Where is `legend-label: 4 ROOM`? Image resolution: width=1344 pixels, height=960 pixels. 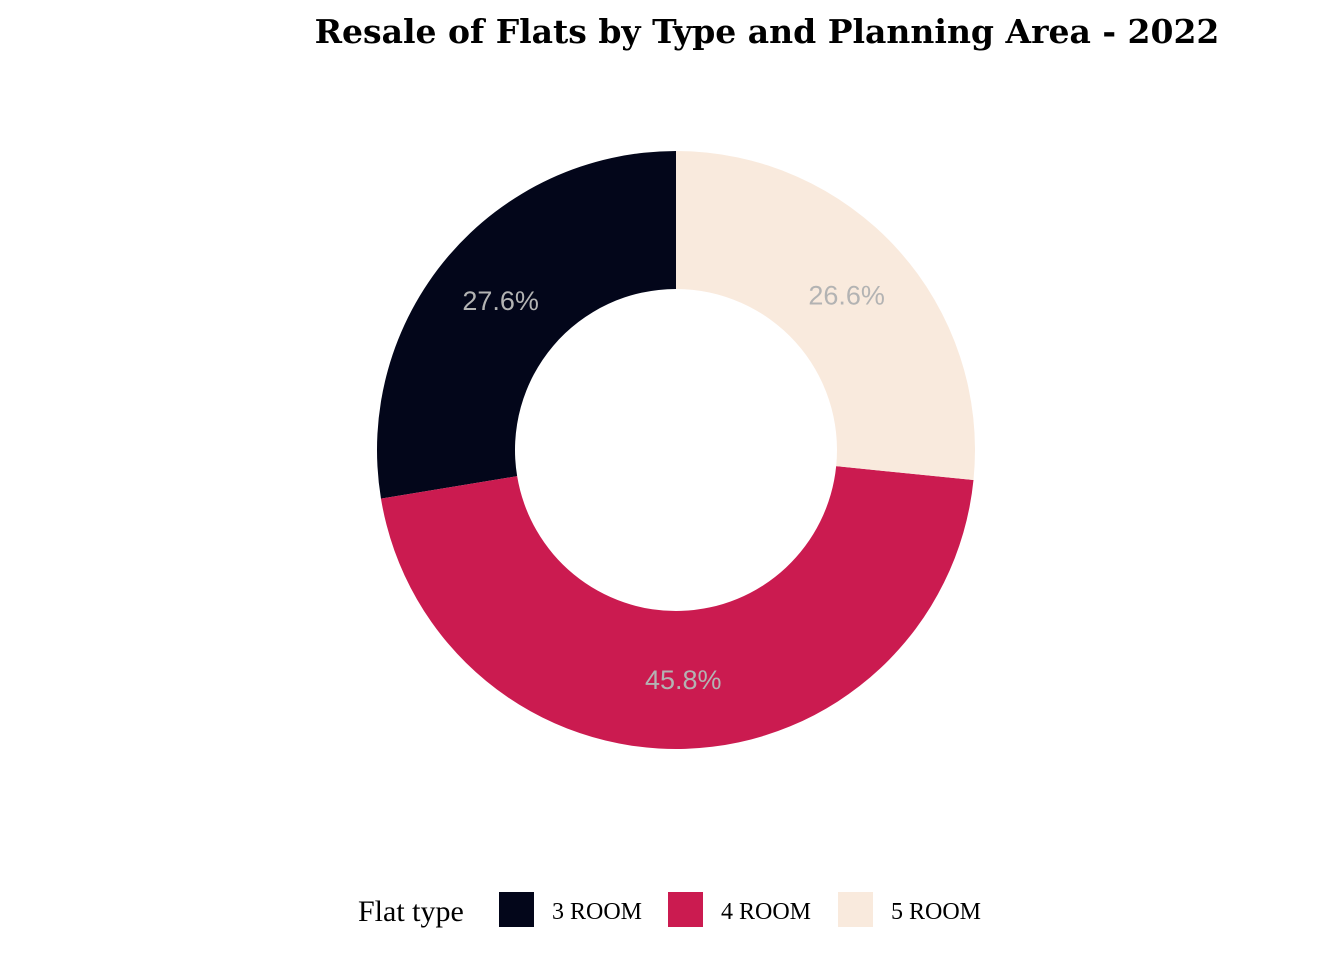 legend-label: 4 ROOM is located at coordinates (766, 912).